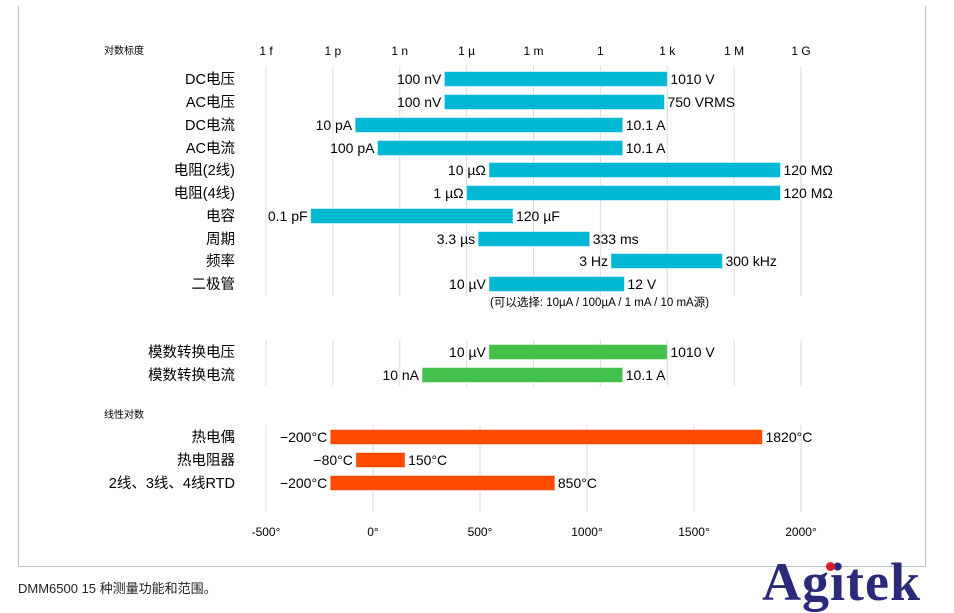 The image size is (954, 613). What do you see at coordinates (373, 532) in the screenshot?
I see `linear-tick-label: 0°` at bounding box center [373, 532].